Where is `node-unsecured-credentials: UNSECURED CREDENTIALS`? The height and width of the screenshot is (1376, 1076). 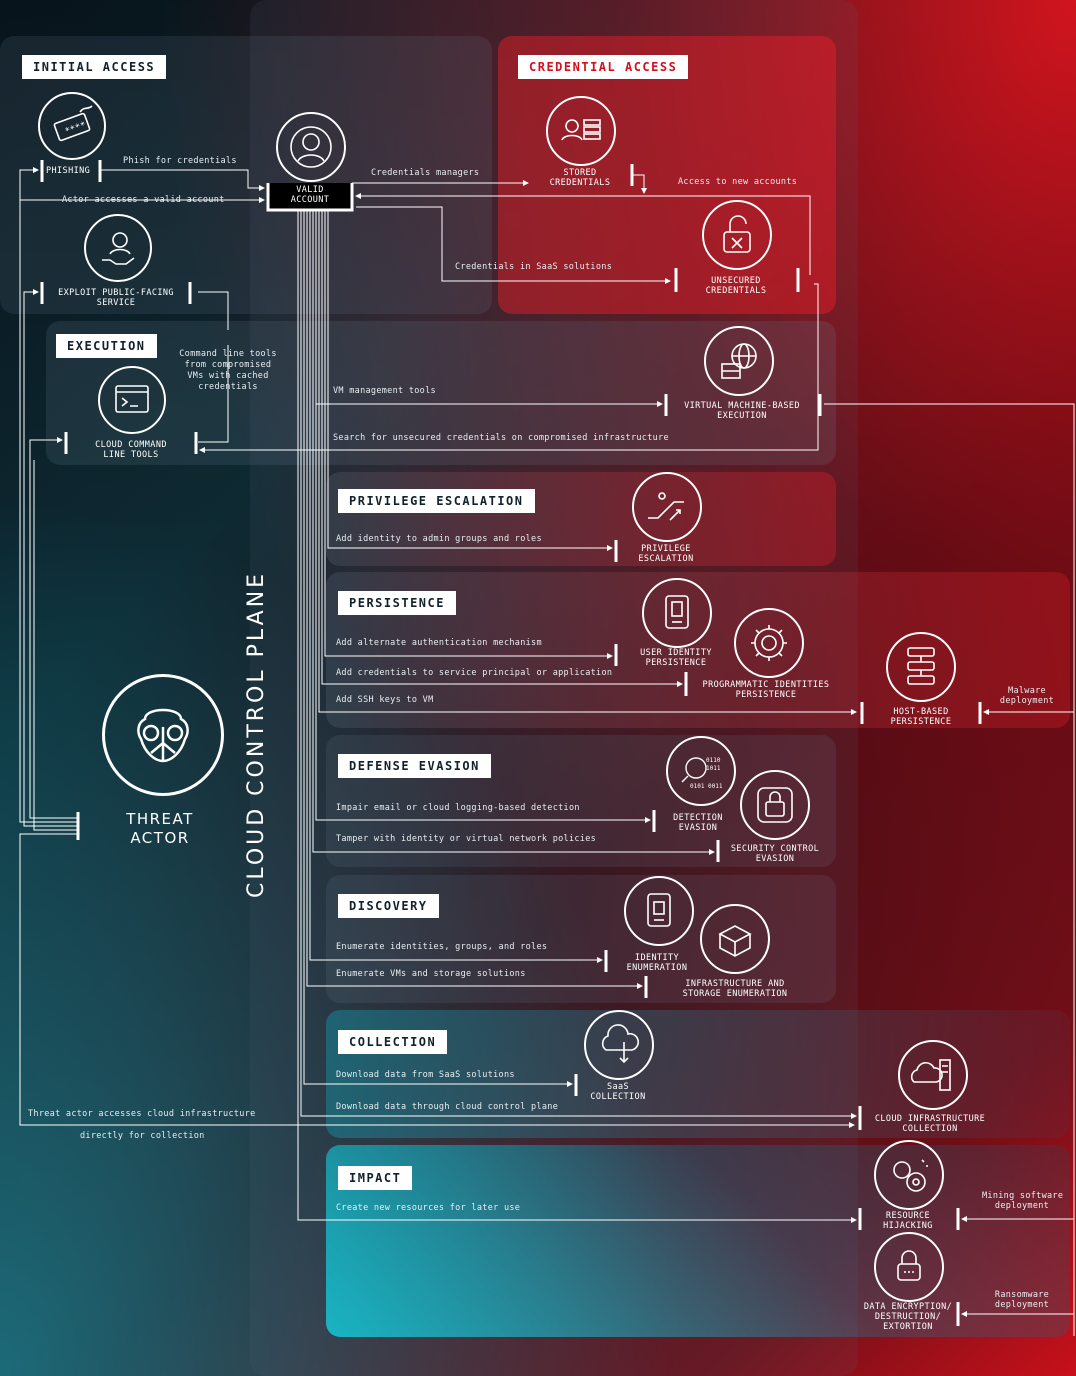
node-unsecured-credentials: UNSECURED CREDENTIALS is located at coordinates (736, 286).